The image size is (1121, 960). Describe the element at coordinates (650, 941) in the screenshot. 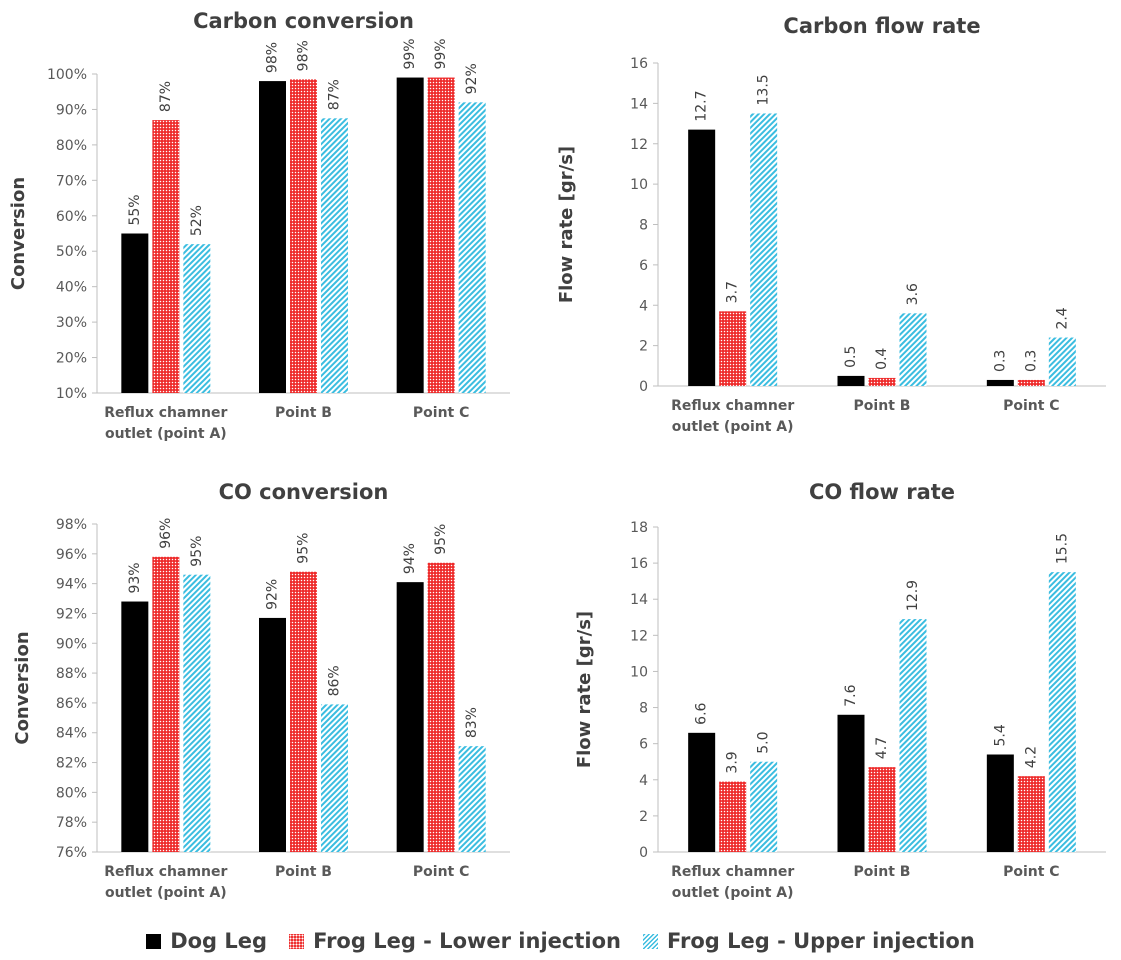

I see `legend-swatch-frog-leg-upper` at that location.